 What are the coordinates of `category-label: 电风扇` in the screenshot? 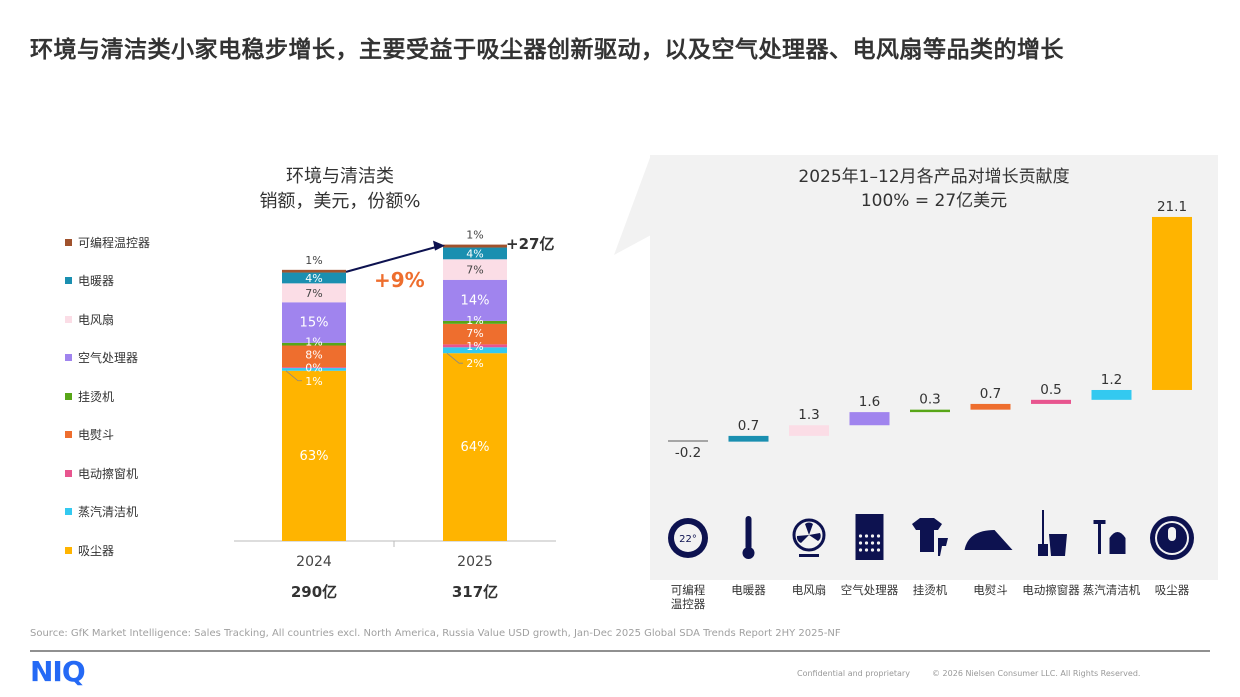 It's located at (809, 590).